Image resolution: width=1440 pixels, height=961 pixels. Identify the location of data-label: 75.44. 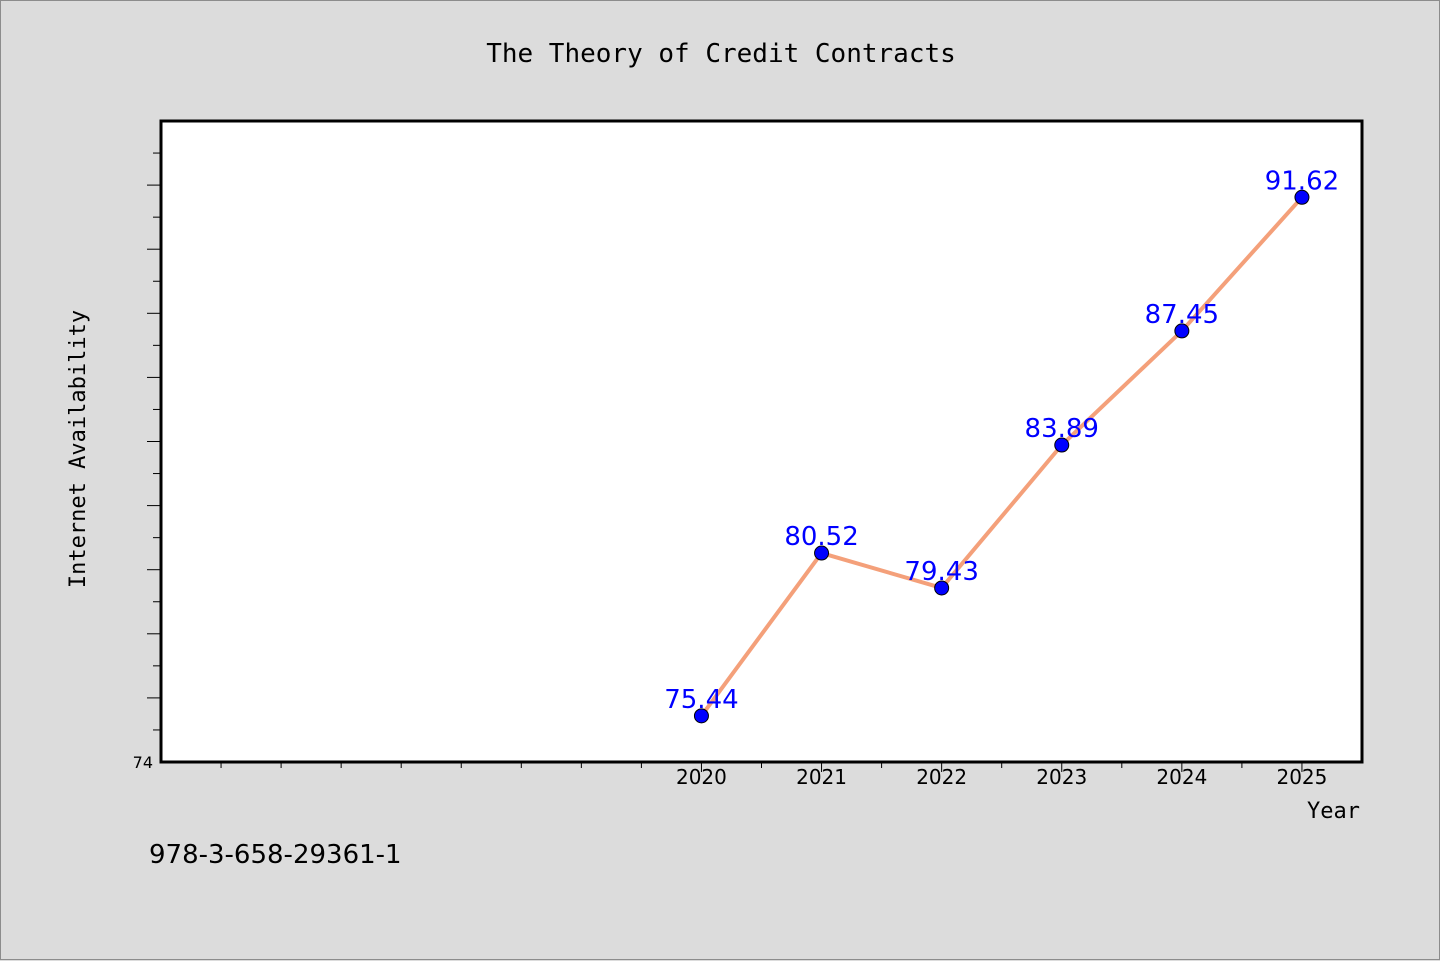
(701, 700).